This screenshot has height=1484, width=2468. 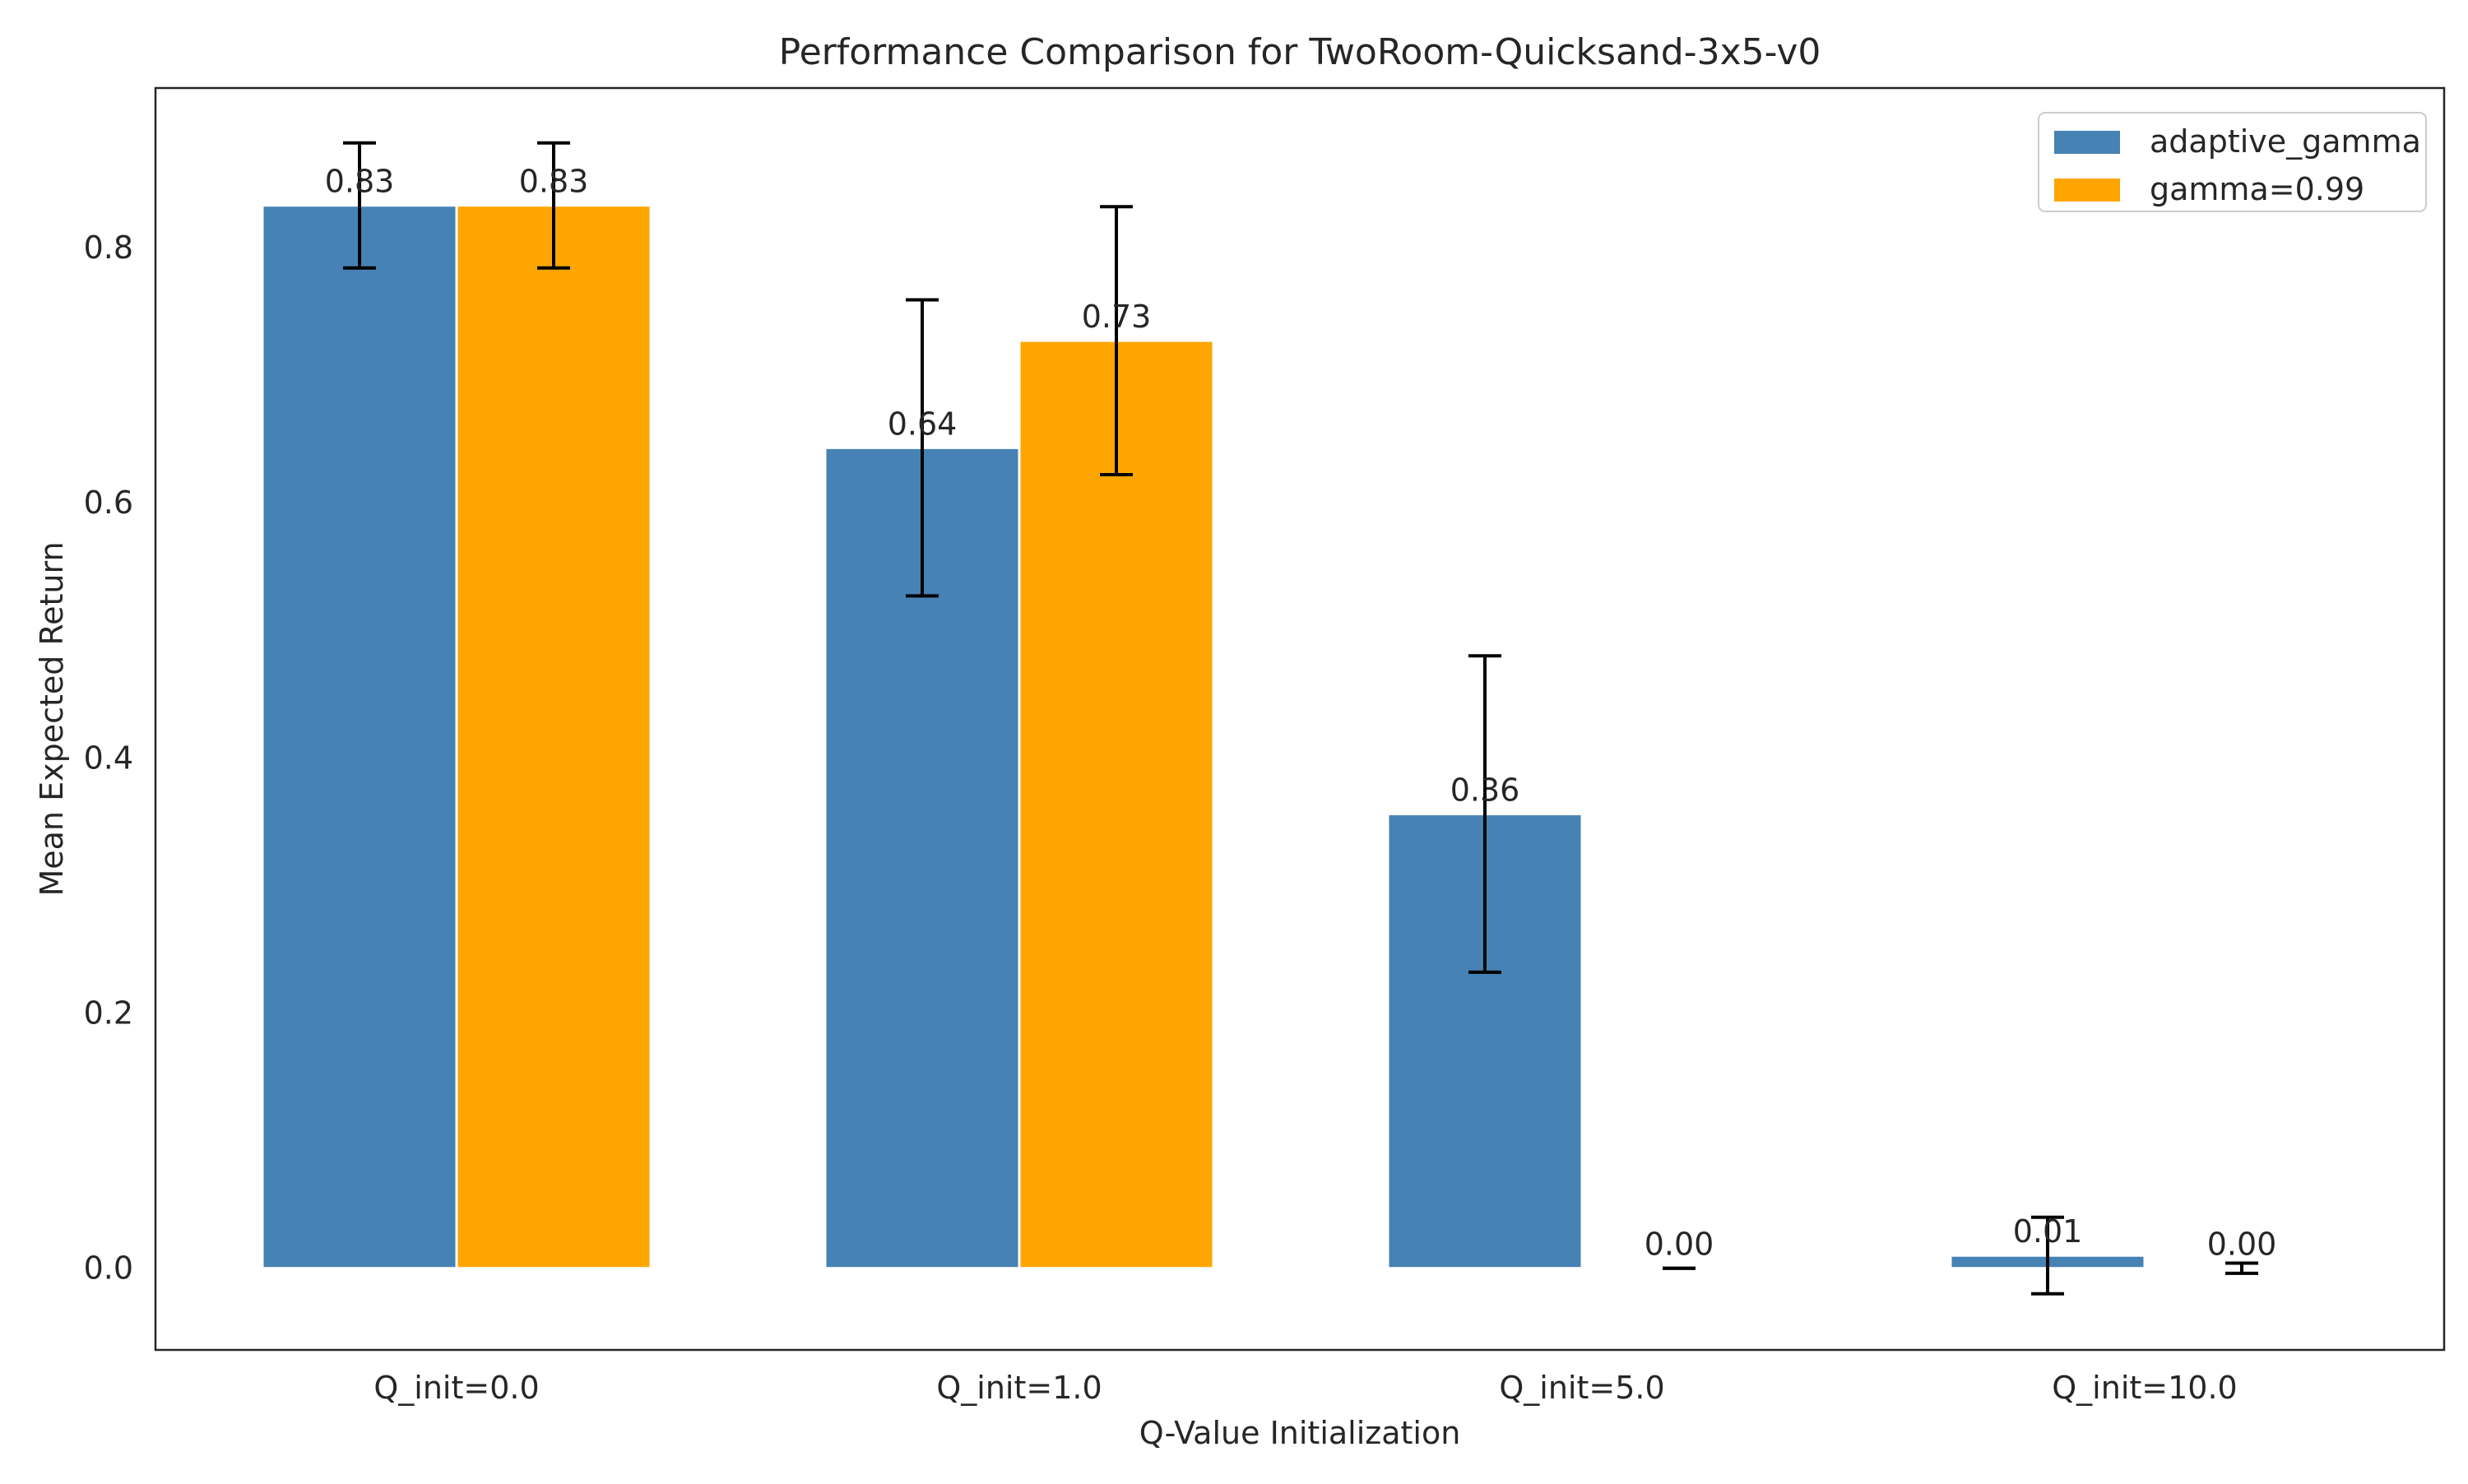 What do you see at coordinates (2232, 162) in the screenshot?
I see `legend: adaptive_gamma gamma=0.99` at bounding box center [2232, 162].